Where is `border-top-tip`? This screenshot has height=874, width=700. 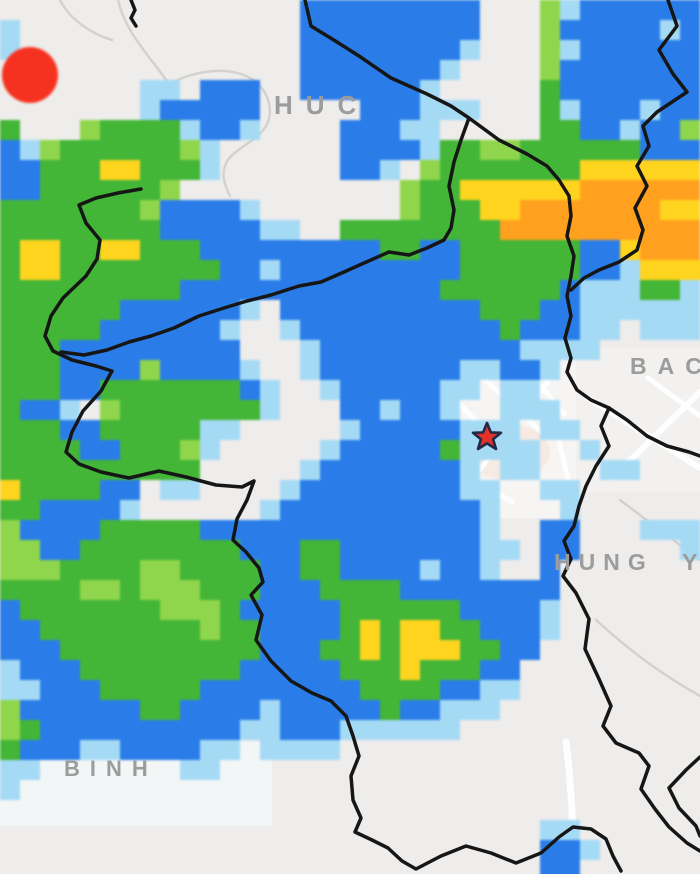 border-top-tip is located at coordinates (133, 14).